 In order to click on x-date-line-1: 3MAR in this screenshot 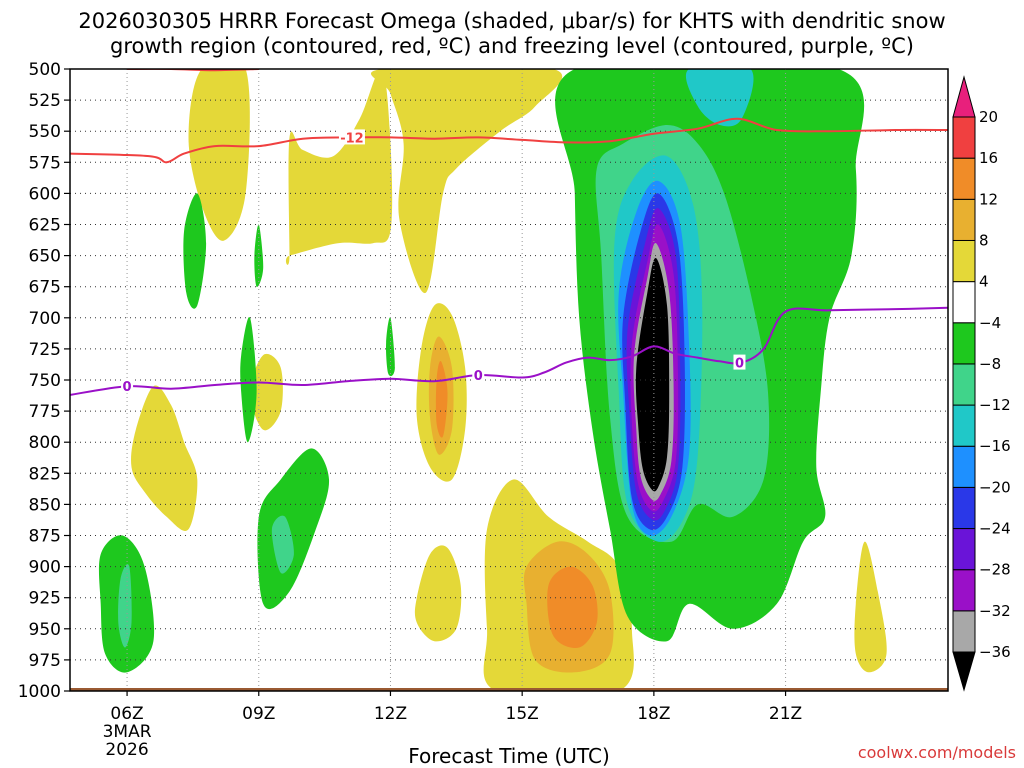, I will do `click(127, 732)`.